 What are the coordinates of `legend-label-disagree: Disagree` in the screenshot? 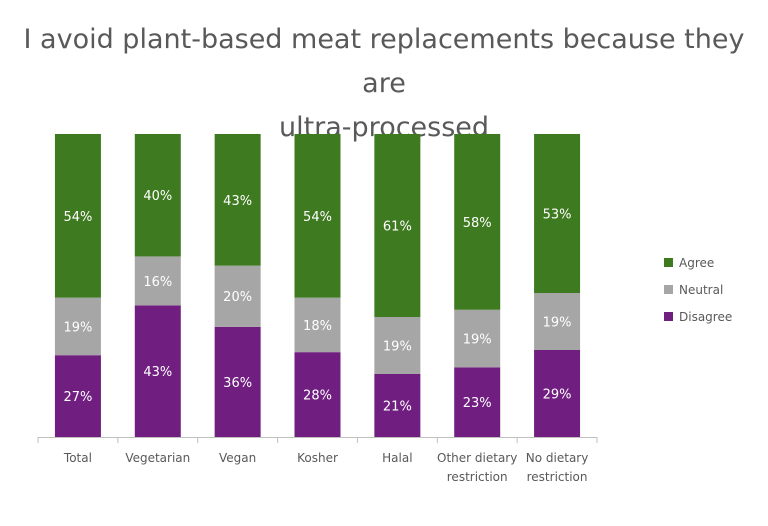 It's located at (706, 316).